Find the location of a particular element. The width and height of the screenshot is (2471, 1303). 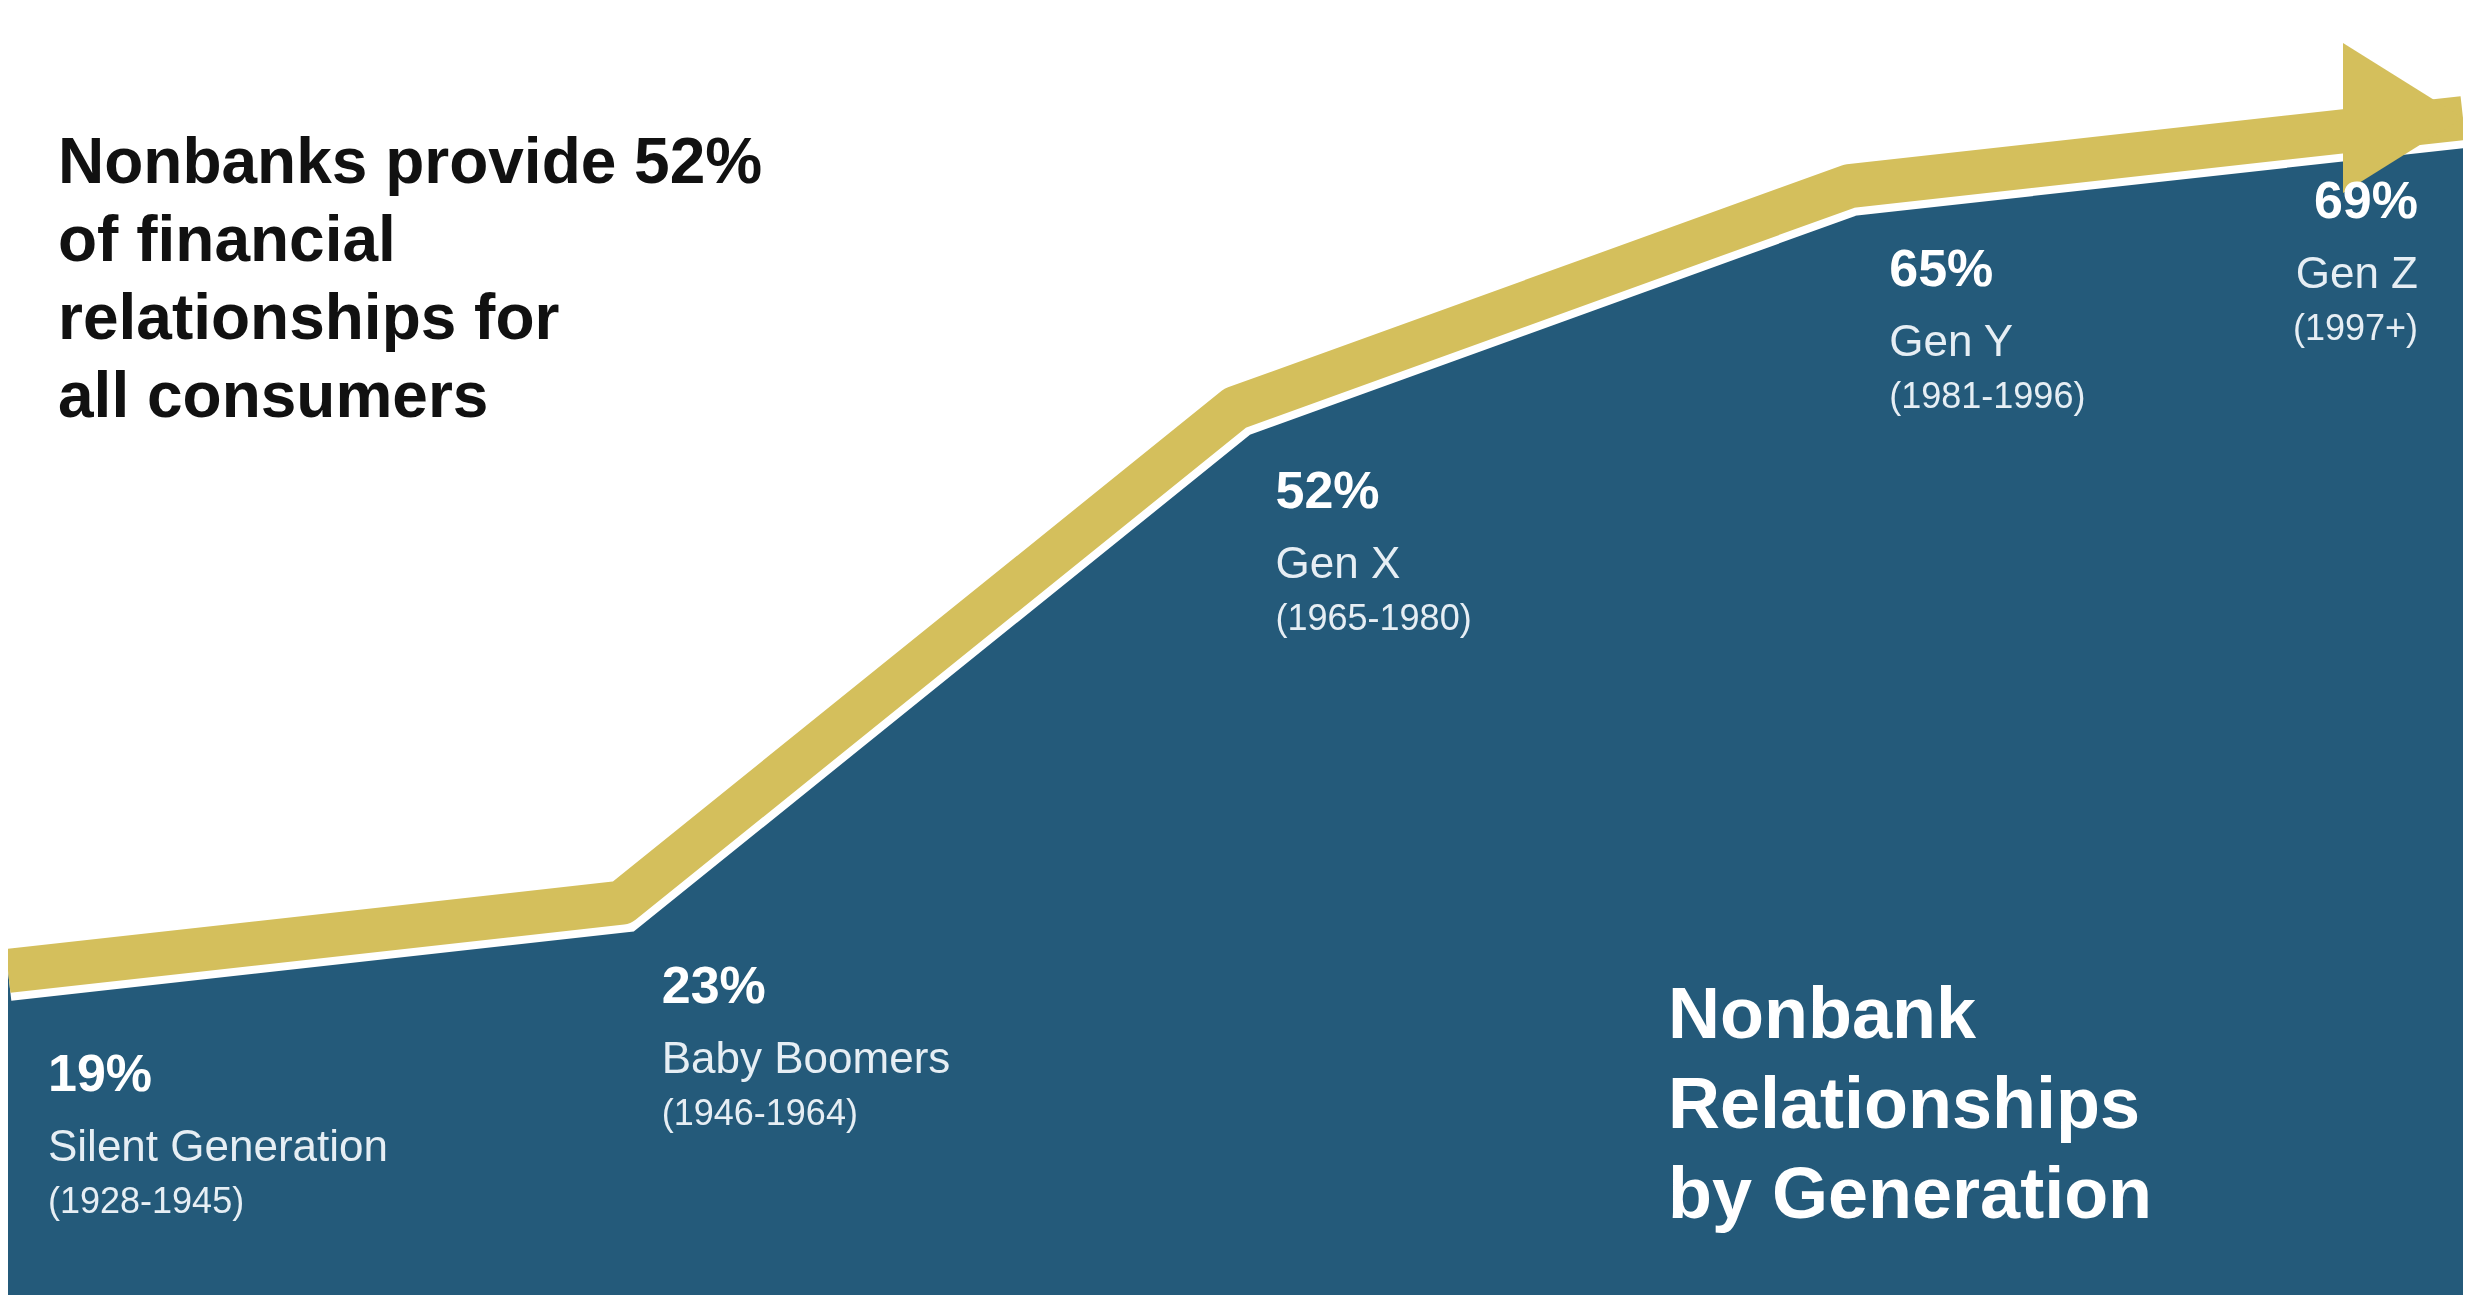

data-label: 23% is located at coordinates (713, 984).